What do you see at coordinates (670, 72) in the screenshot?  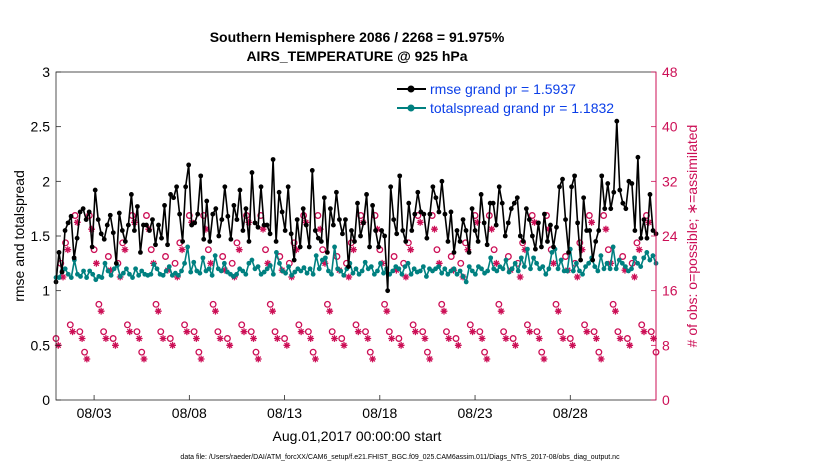 I see `y-right-tick-label: 48` at bounding box center [670, 72].